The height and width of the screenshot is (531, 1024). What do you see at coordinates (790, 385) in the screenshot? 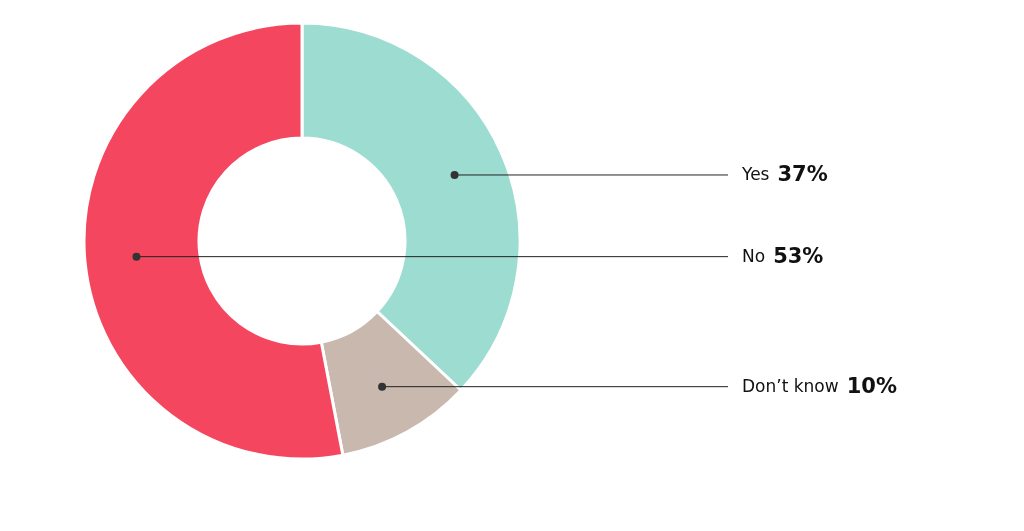
I see `slice-label: Don’t know` at bounding box center [790, 385].